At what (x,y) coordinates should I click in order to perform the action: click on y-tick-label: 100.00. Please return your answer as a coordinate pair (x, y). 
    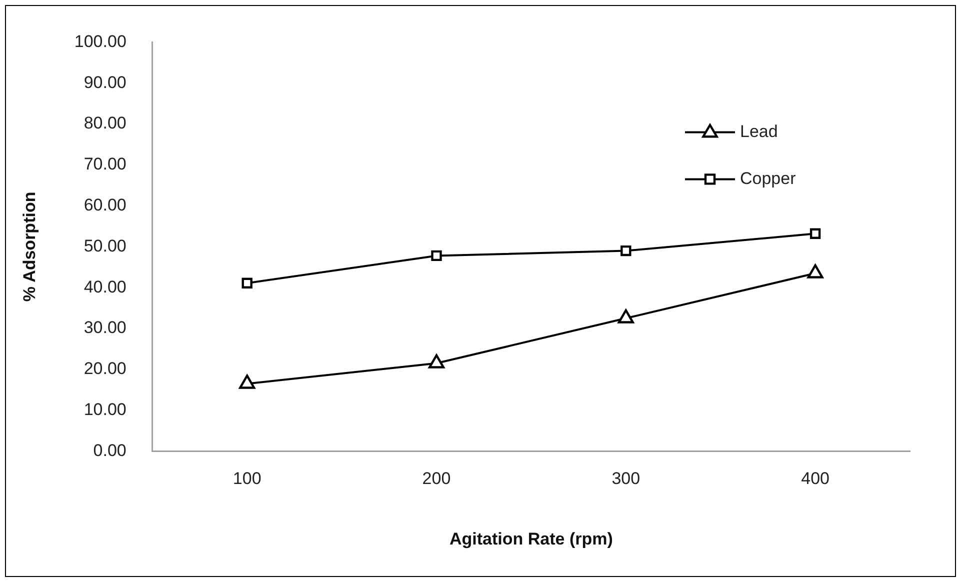
    Looking at the image, I should click on (100, 41).